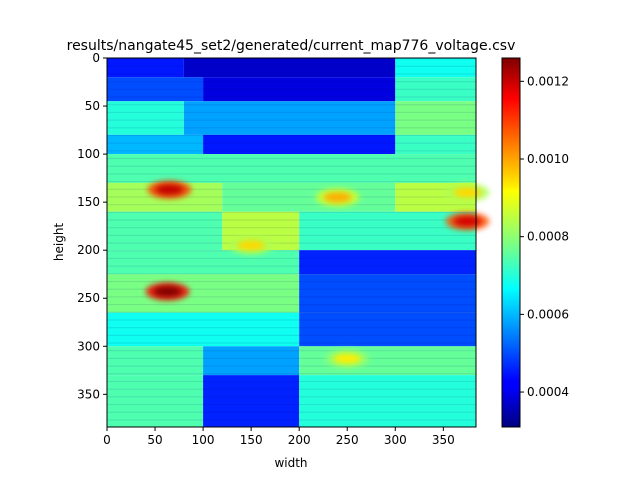 The image size is (640, 484). I want to click on colorbar: 0.0004 0.0006 0.0008 0.0010 0.0012, so click(535, 242).